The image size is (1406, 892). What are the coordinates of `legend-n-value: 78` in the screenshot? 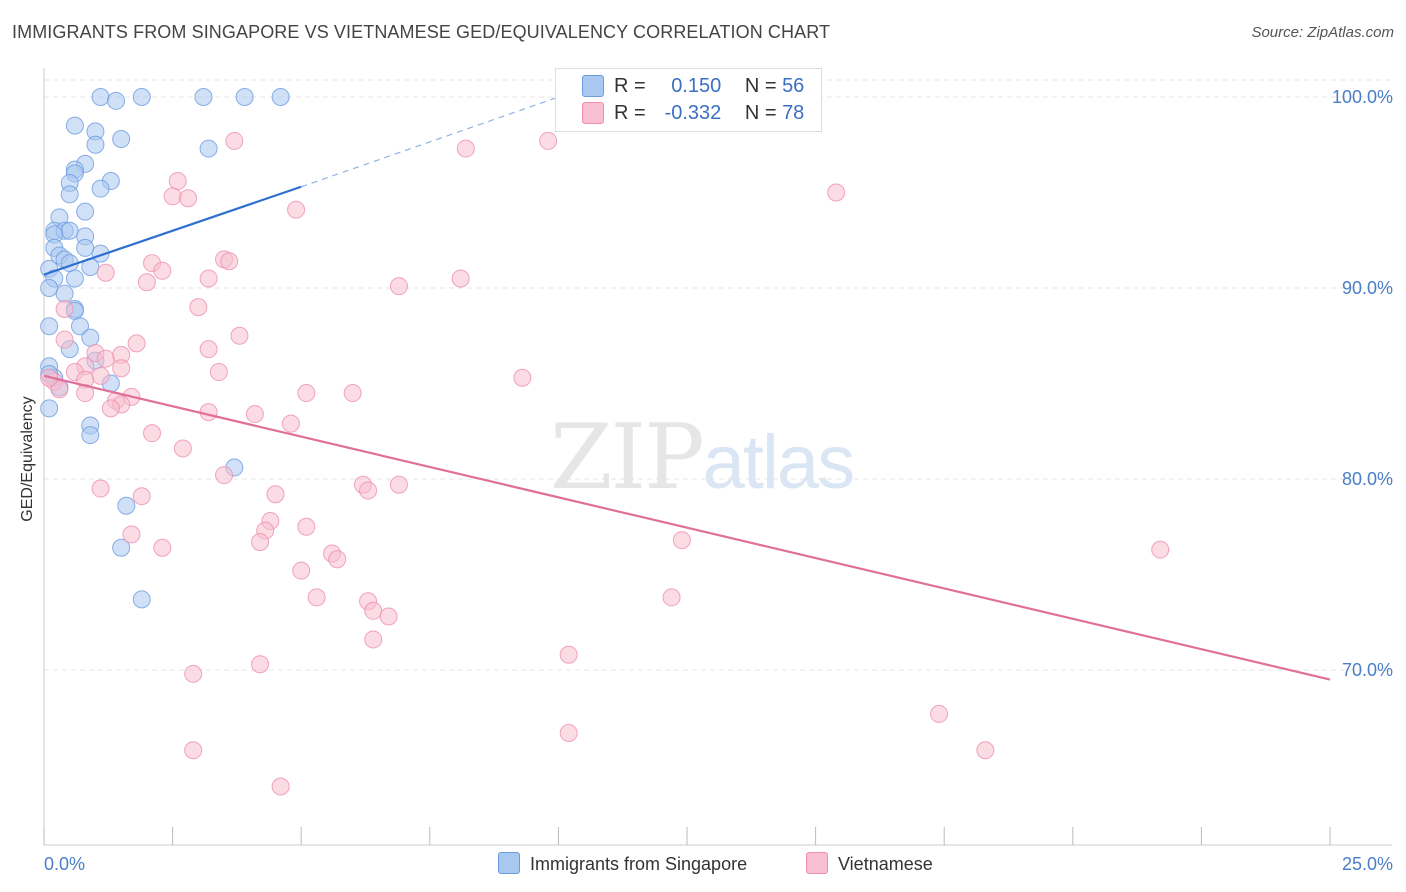 It's located at (793, 113).